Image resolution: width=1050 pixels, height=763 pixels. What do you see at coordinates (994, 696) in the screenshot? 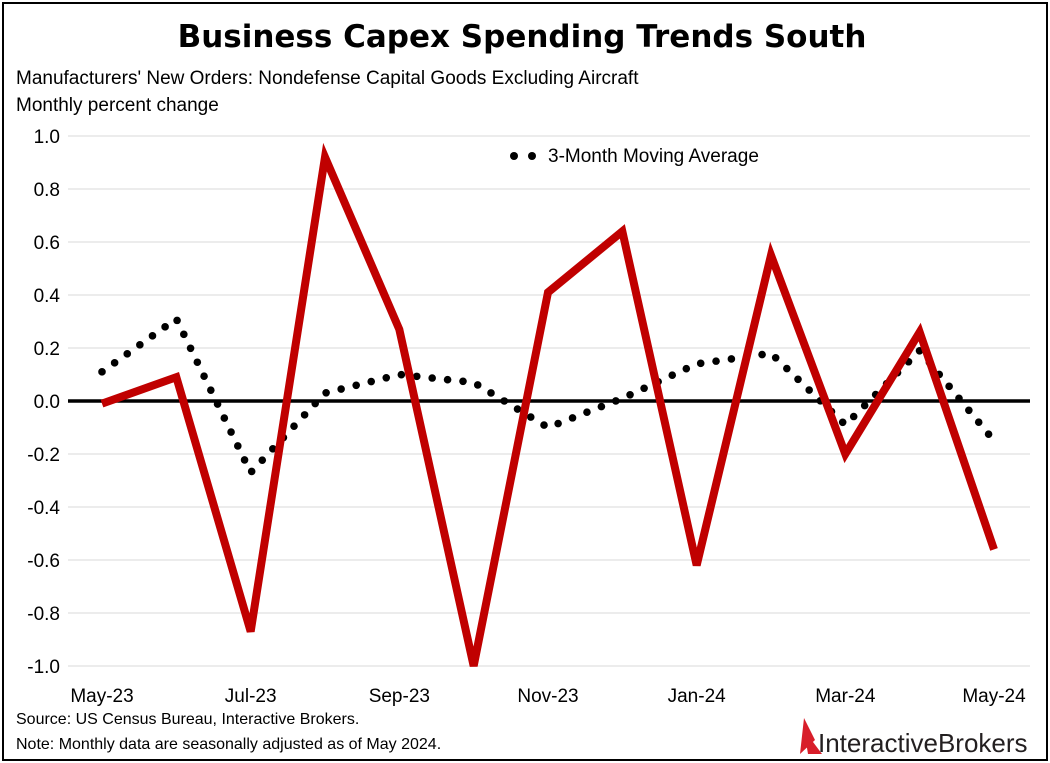
I see `x-tick-label: May-24` at bounding box center [994, 696].